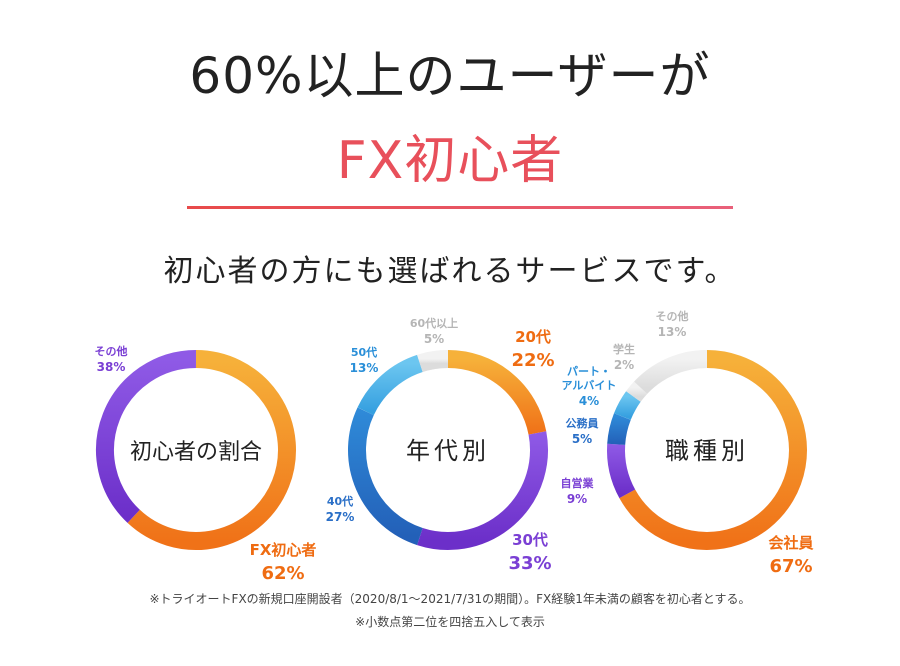 This screenshot has width=900, height=666. I want to click on donut-center-label: 初心者の割合, so click(196, 452).